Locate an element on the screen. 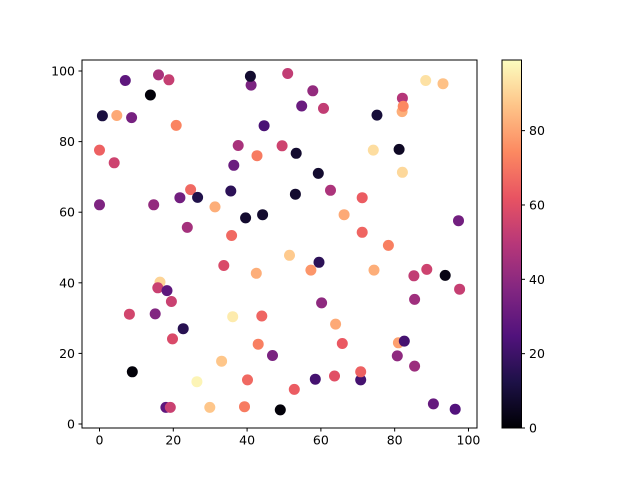 The width and height of the screenshot is (640, 480). x-tick-label: 100 is located at coordinates (469, 440).